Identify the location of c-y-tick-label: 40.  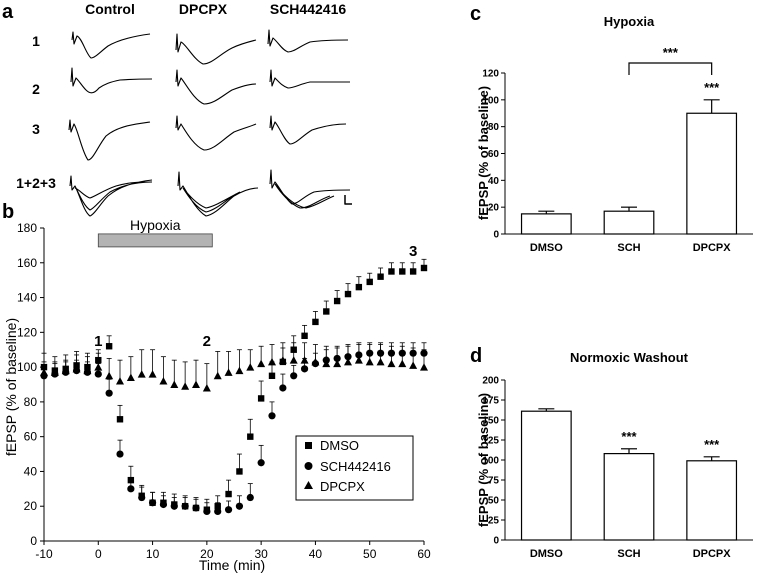
(494, 181).